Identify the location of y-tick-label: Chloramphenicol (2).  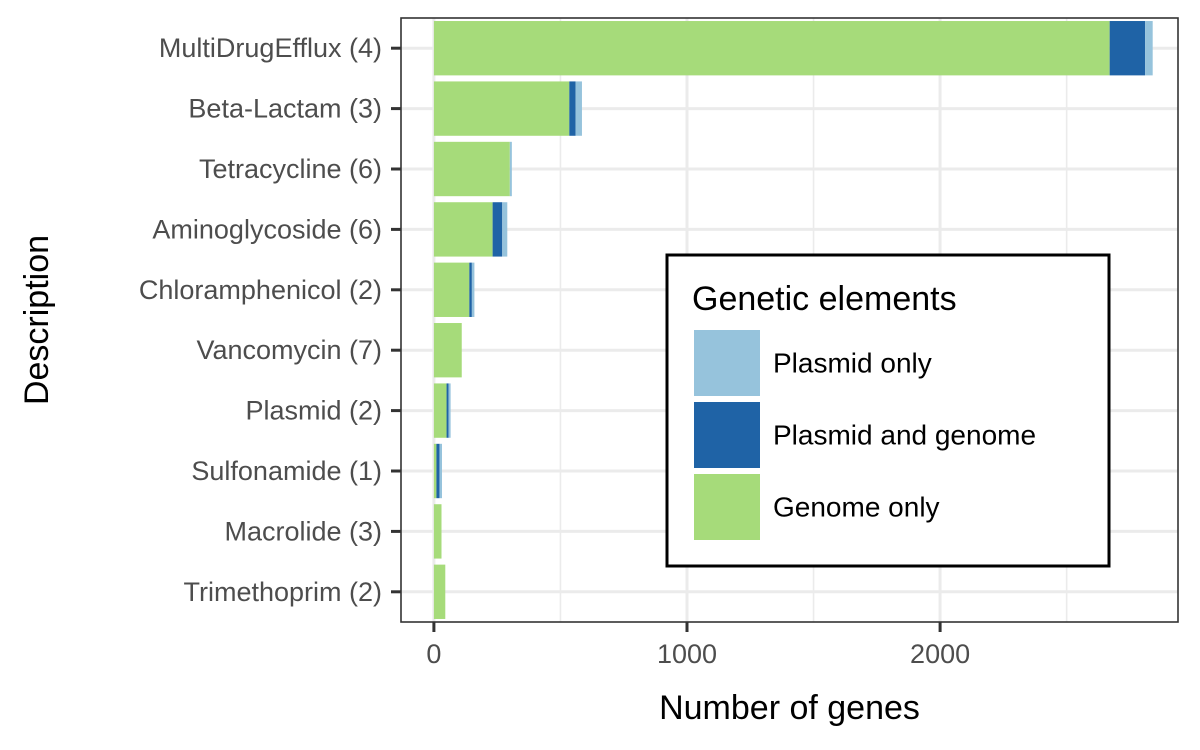
(260, 290).